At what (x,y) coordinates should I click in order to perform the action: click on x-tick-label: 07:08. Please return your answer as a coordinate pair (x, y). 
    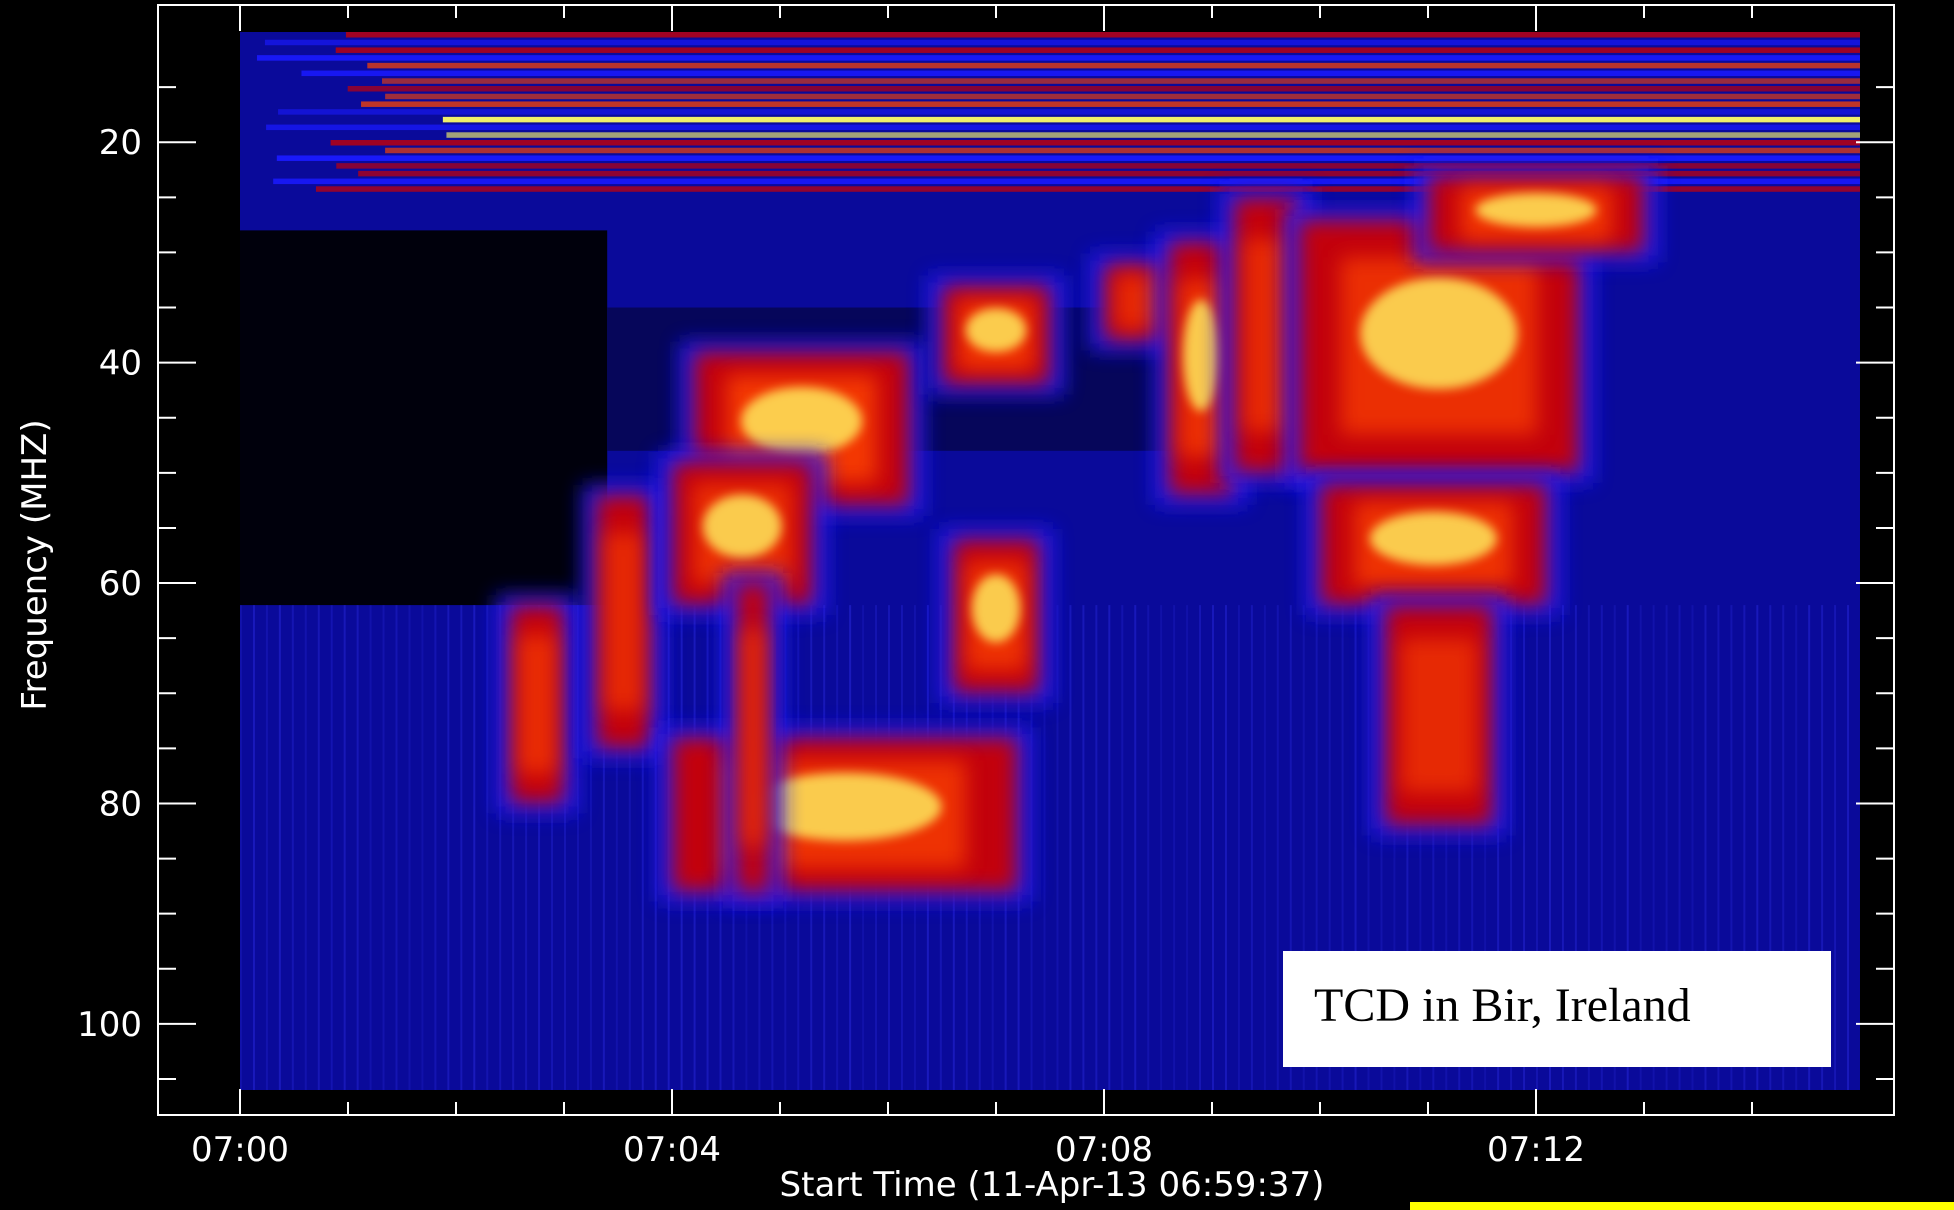
    Looking at the image, I should click on (1104, 1150).